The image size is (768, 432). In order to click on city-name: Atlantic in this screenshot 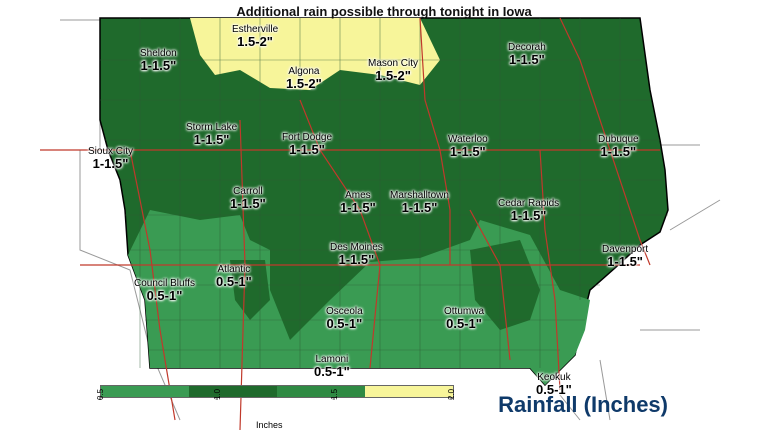, I will do `click(234, 269)`.